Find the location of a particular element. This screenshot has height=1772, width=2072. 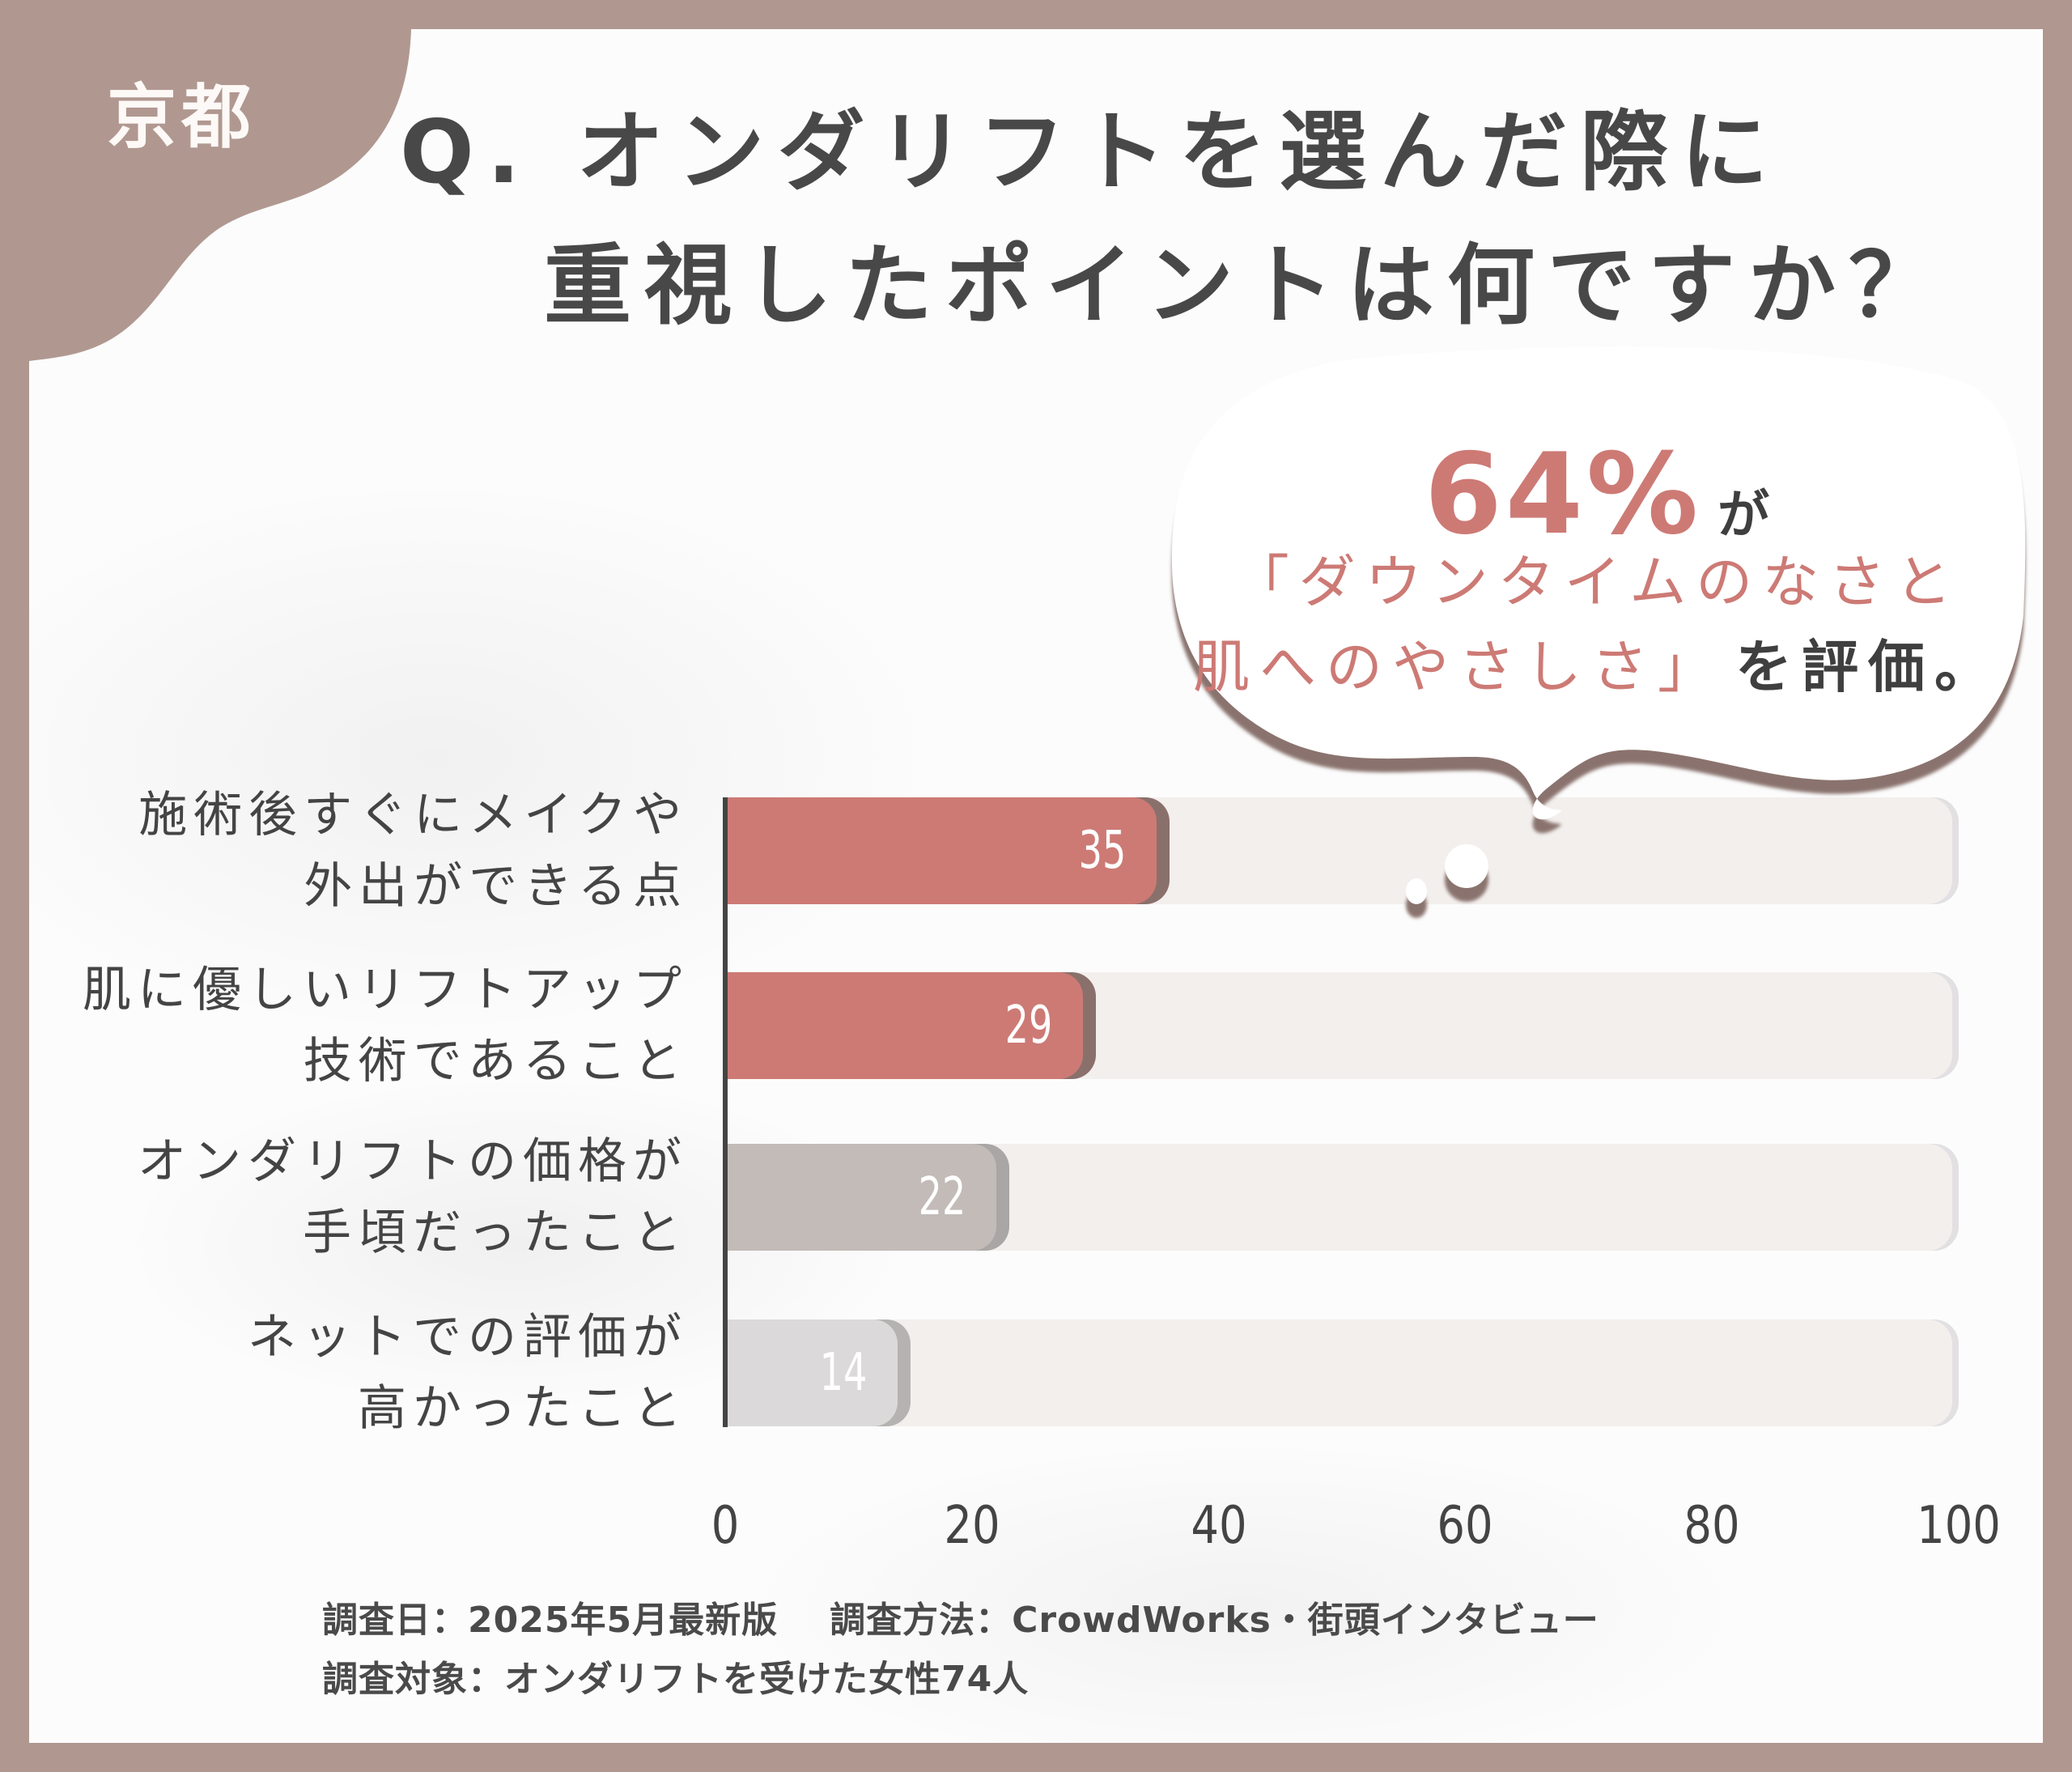

survey-method: 調査方法：CrowdWorks・街頭インタビュー is located at coordinates (1214, 1621).